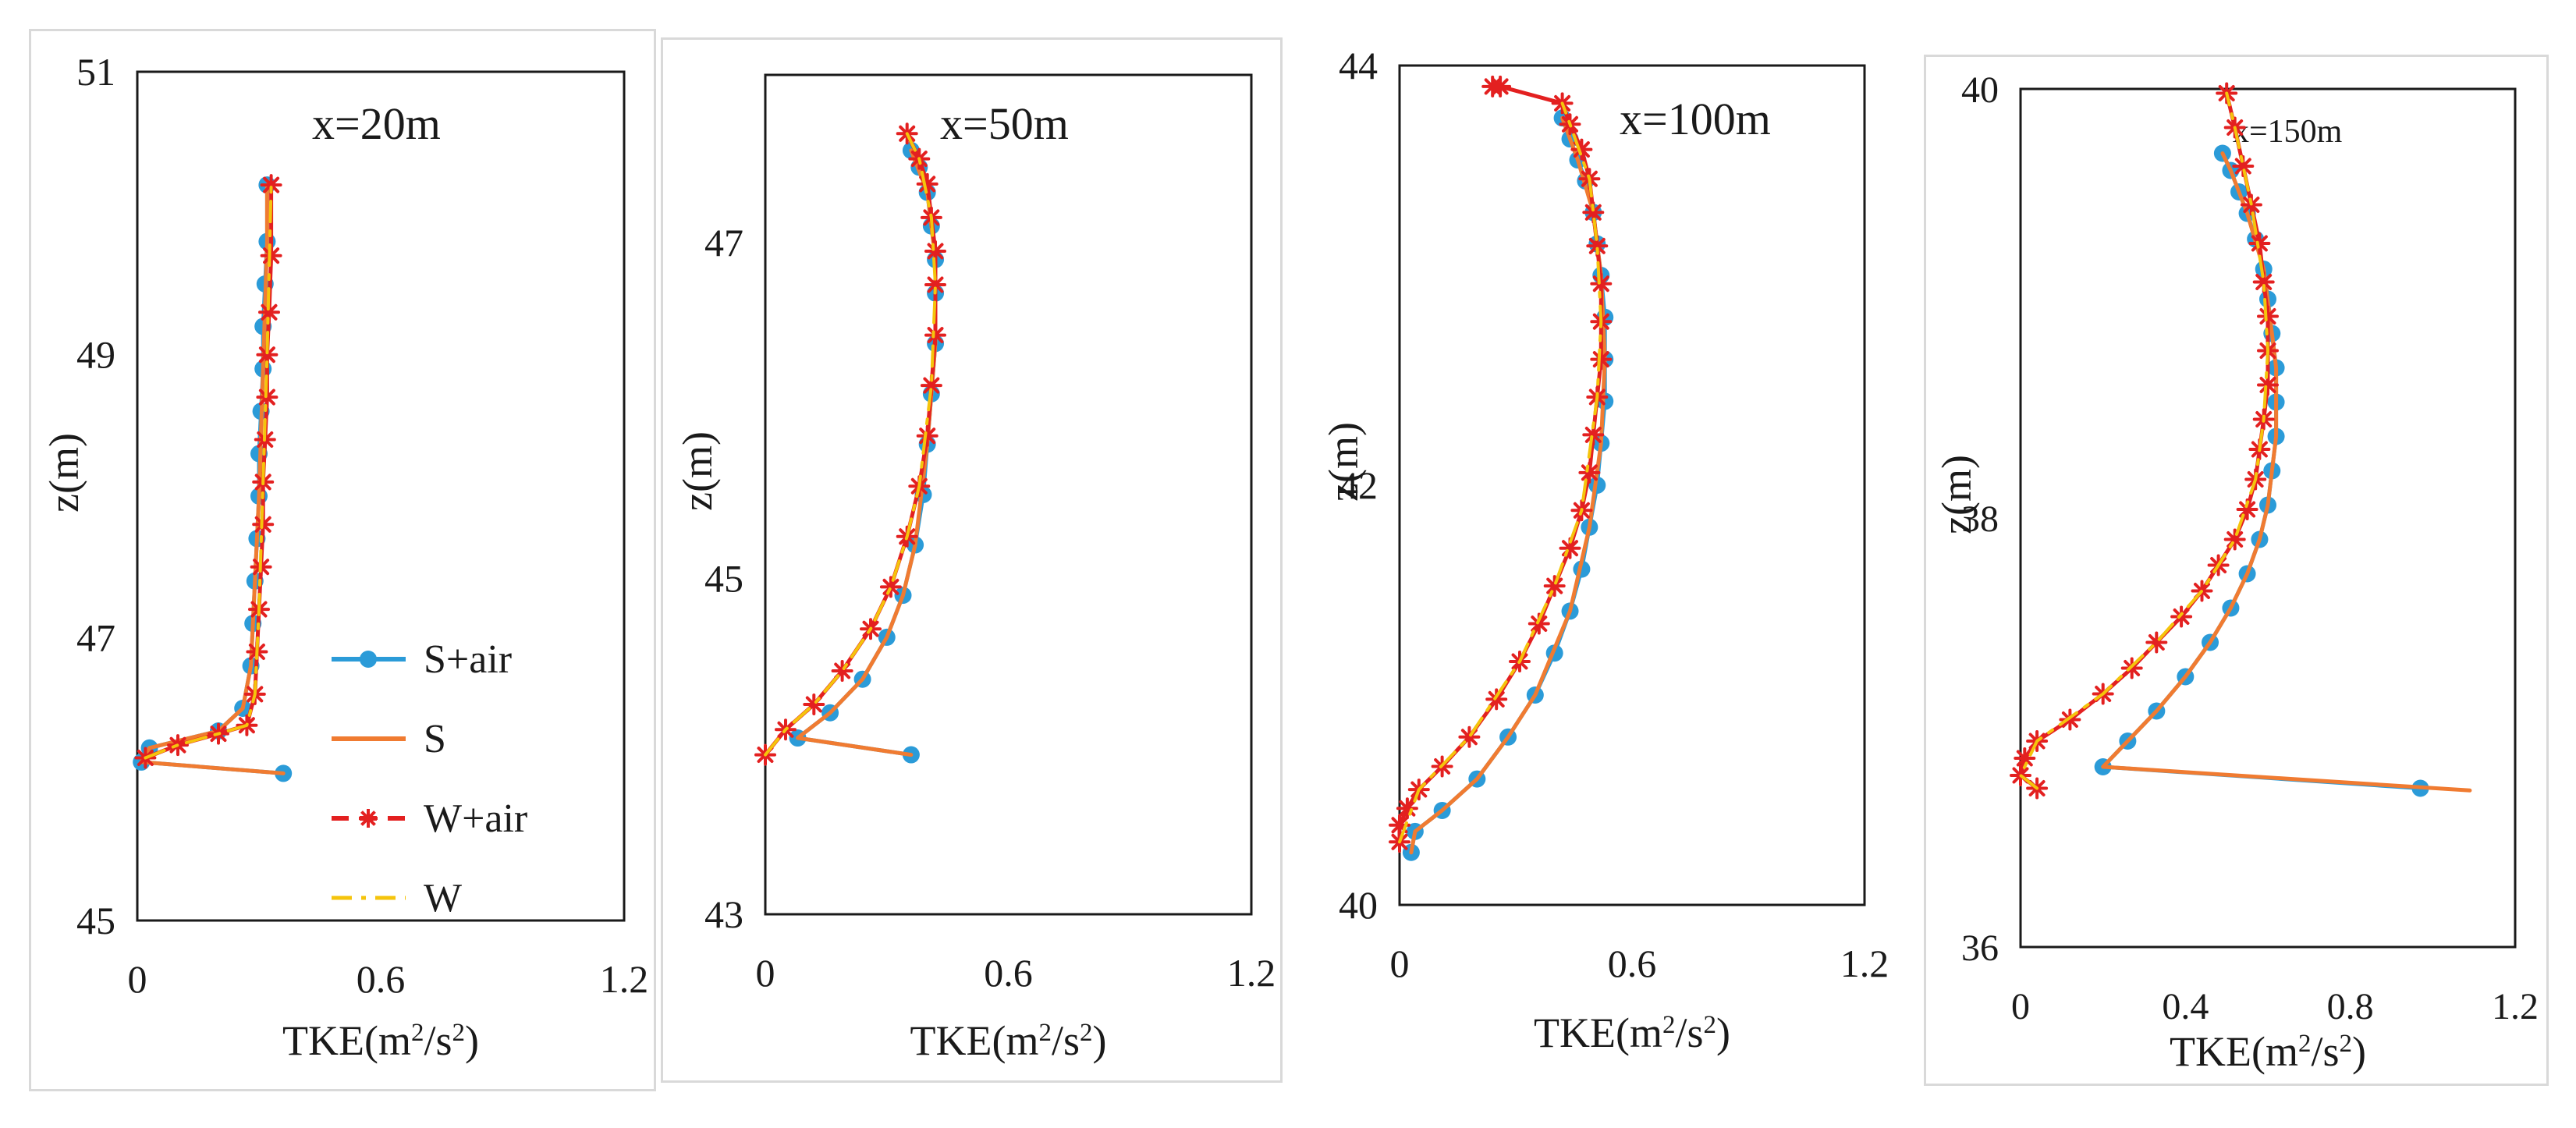 The image size is (2576, 1128). I want to click on chart-2-xtick-label: 0.6, so click(1008, 973).